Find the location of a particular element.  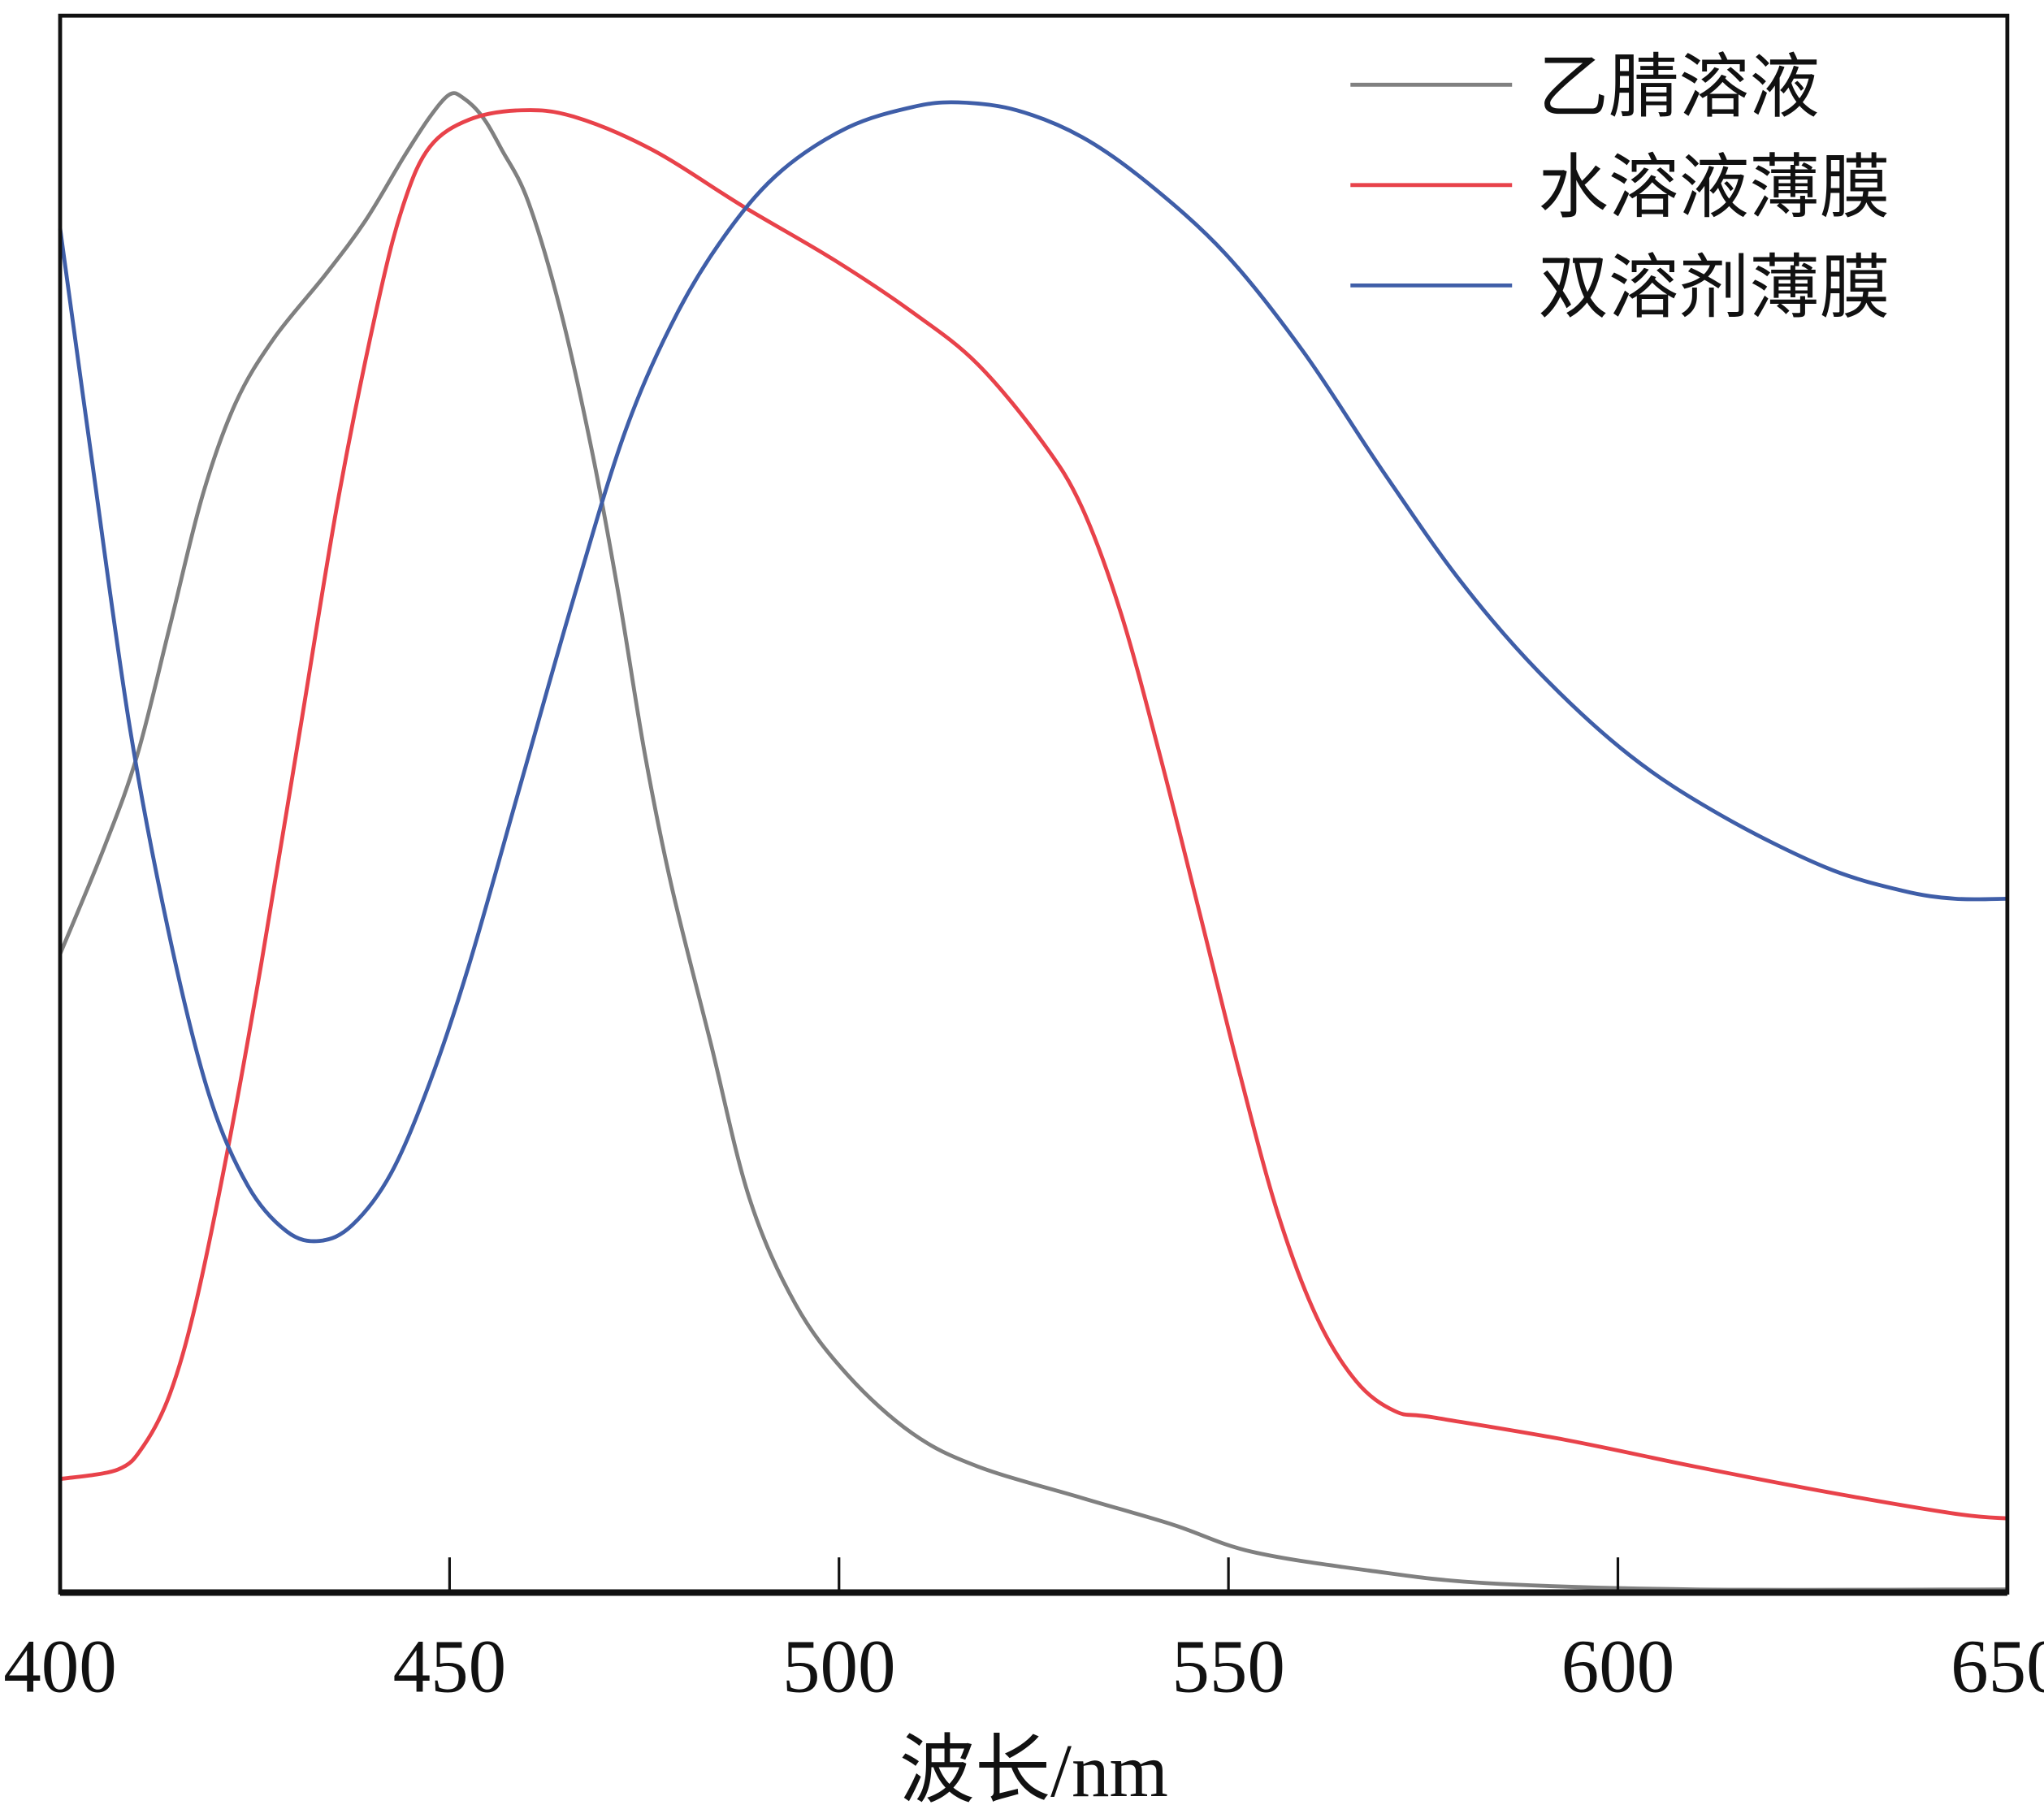

x-axis-title: 波长/nm is located at coordinates (1033, 1767).